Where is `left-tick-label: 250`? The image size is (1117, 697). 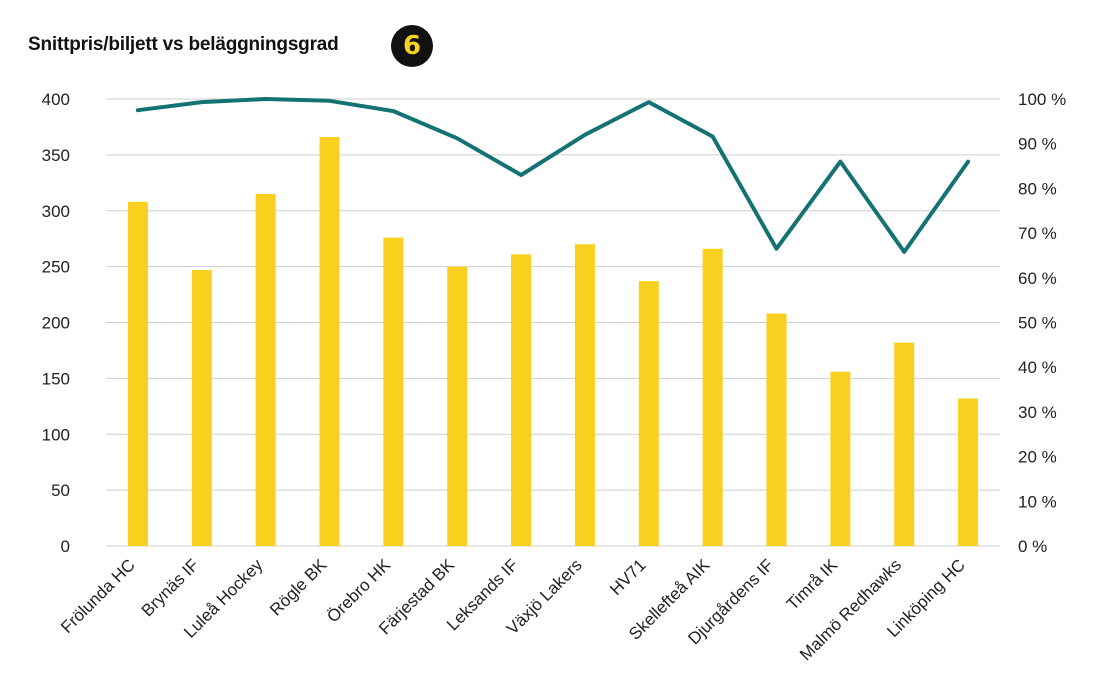
left-tick-label: 250 is located at coordinates (56, 267).